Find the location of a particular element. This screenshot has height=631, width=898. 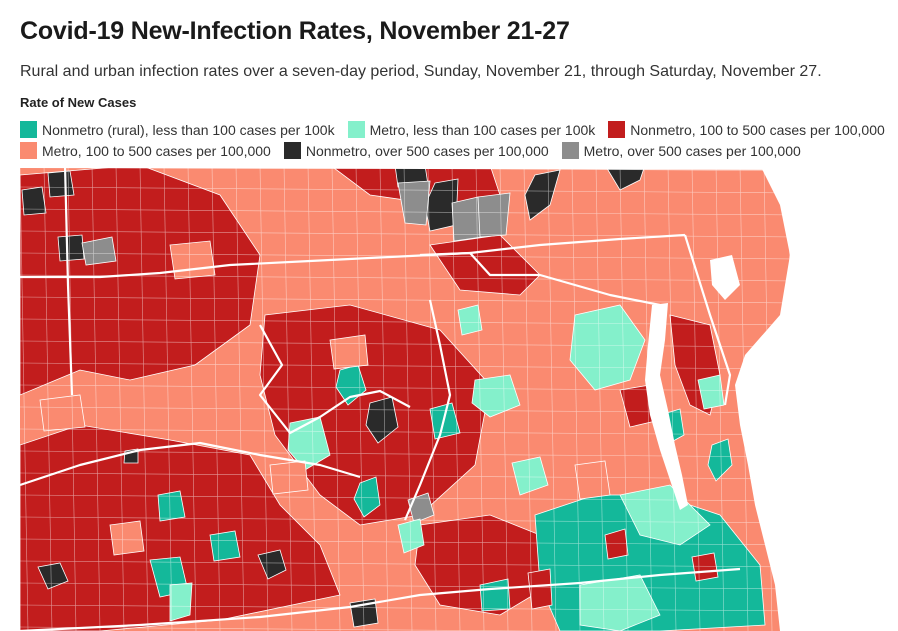

region-southwest-red is located at coordinates (180, 527).